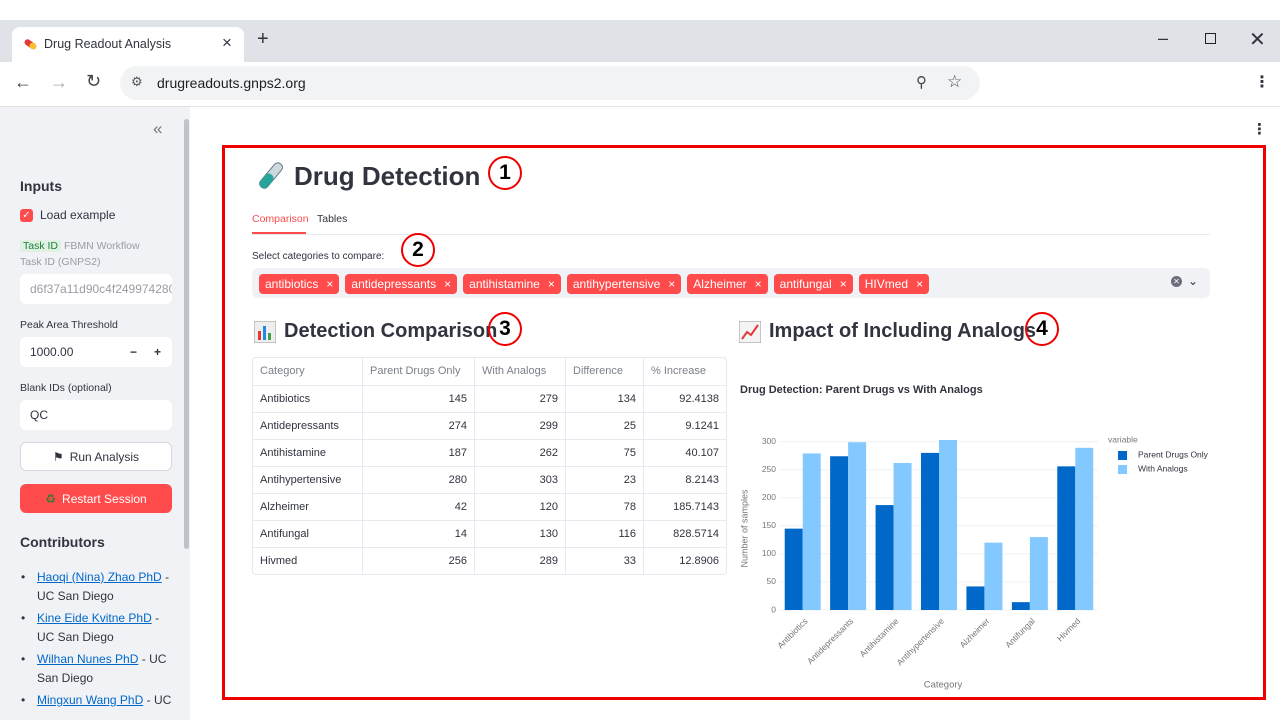  I want to click on annotation: 4, so click(1042, 329).